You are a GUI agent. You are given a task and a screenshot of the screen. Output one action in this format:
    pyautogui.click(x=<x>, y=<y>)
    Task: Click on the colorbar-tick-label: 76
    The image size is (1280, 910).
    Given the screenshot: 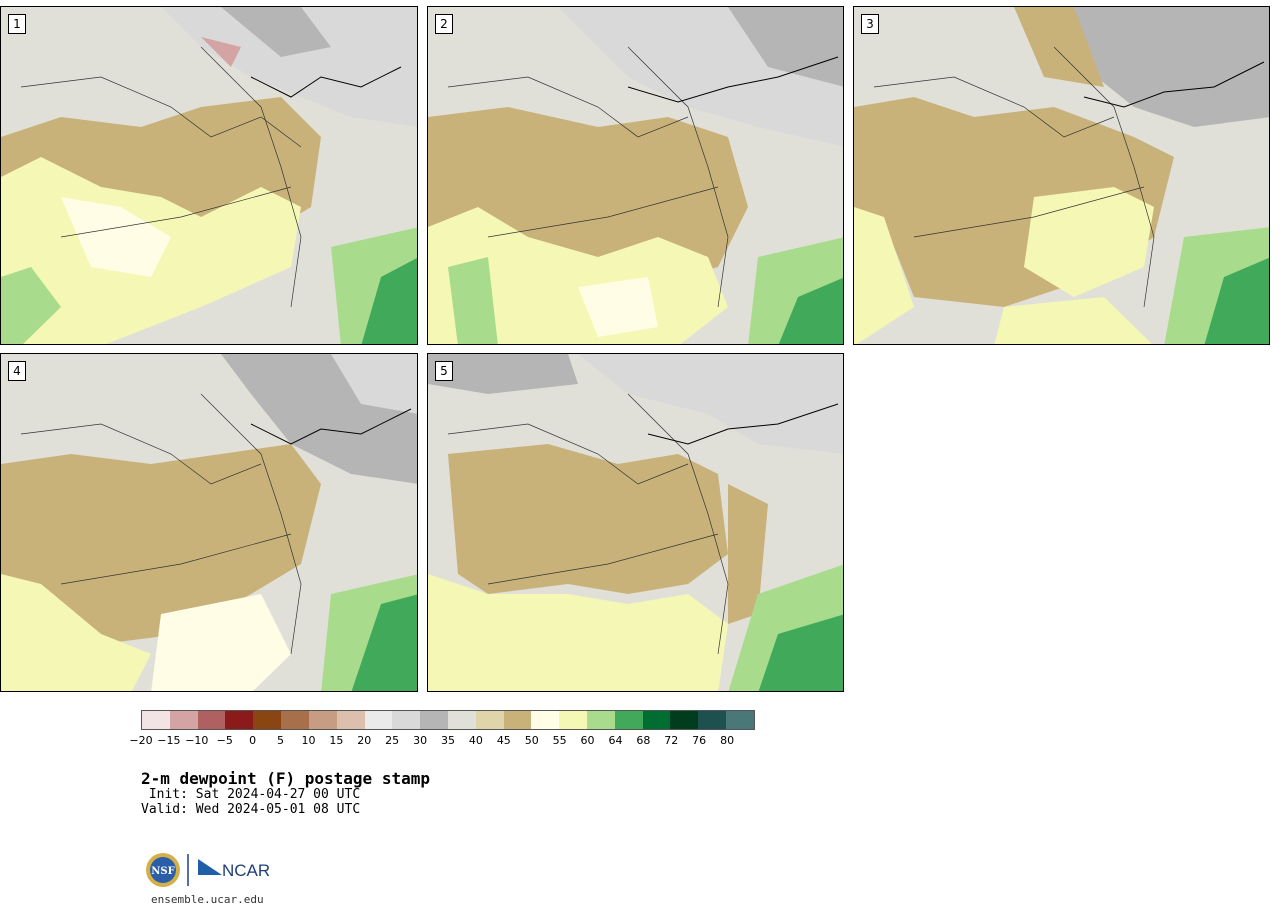 What is the action you would take?
    pyautogui.click(x=699, y=740)
    